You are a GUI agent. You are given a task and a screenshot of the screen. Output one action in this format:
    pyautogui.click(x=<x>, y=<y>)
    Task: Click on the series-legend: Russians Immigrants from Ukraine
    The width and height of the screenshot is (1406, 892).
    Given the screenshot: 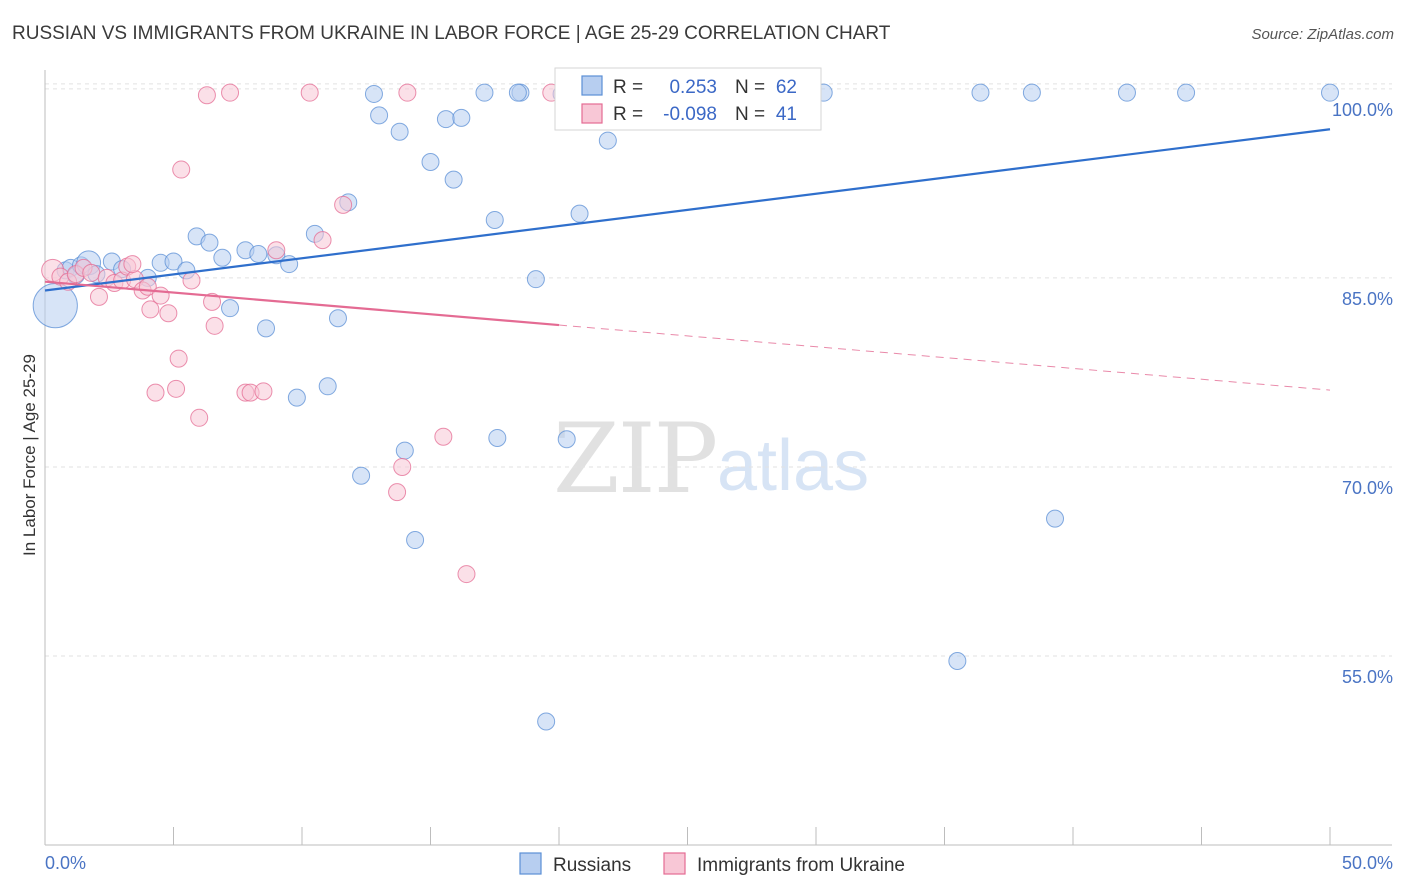 What is the action you would take?
    pyautogui.click(x=712, y=864)
    